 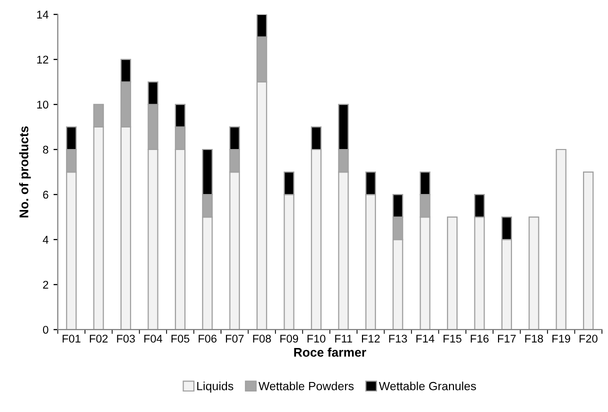 I want to click on y-tick-label: 4, so click(x=45, y=240).